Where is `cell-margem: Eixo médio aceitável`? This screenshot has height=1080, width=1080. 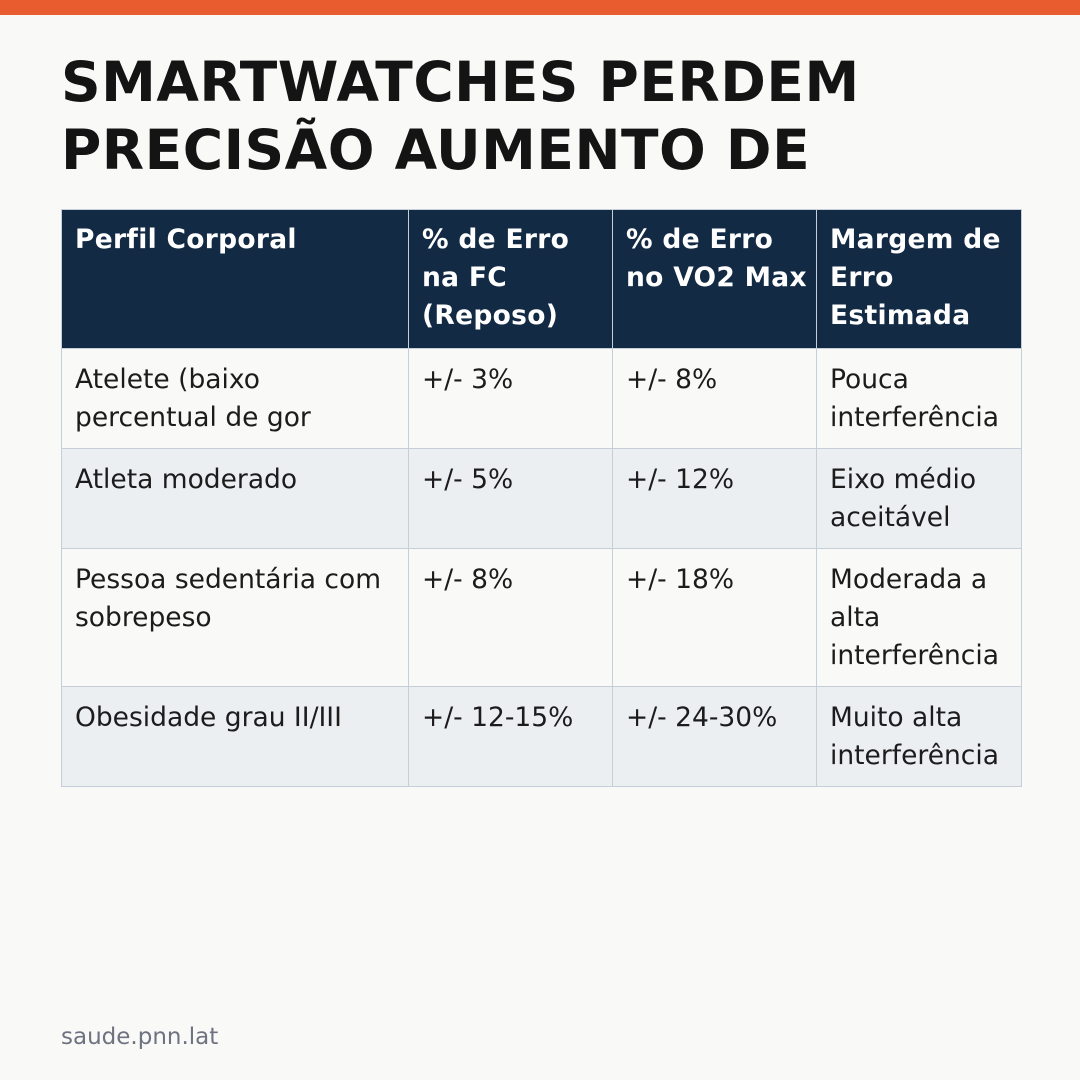 cell-margem: Eixo médio aceitável is located at coordinates (919, 498).